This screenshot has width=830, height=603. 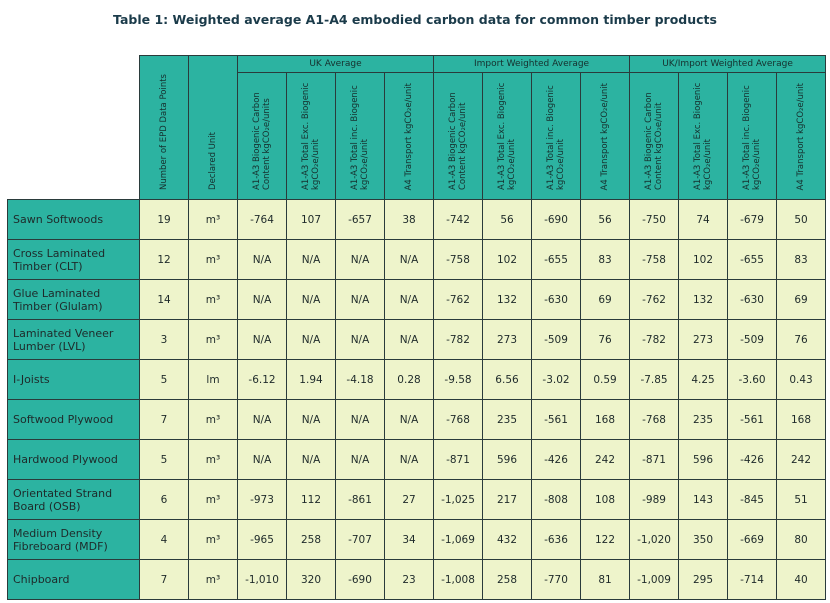 What do you see at coordinates (164, 539) in the screenshot?
I see `table-cell: 4` at bounding box center [164, 539].